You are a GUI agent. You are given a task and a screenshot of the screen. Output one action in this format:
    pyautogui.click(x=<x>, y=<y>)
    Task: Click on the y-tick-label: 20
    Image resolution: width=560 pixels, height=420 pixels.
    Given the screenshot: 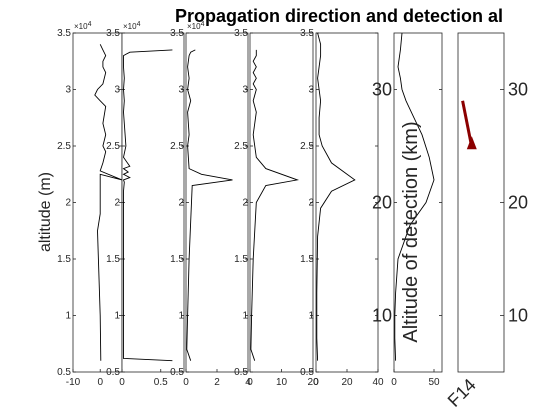 What is the action you would take?
    pyautogui.click(x=382, y=203)
    